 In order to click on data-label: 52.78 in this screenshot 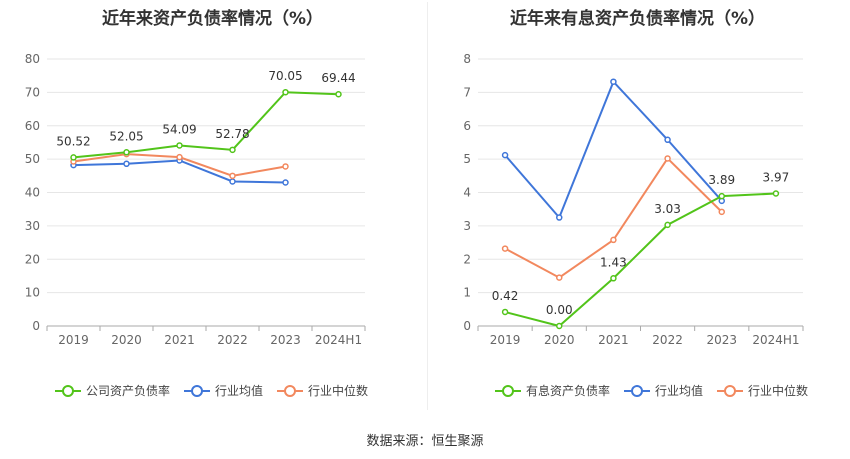, I will do `click(232, 134)`.